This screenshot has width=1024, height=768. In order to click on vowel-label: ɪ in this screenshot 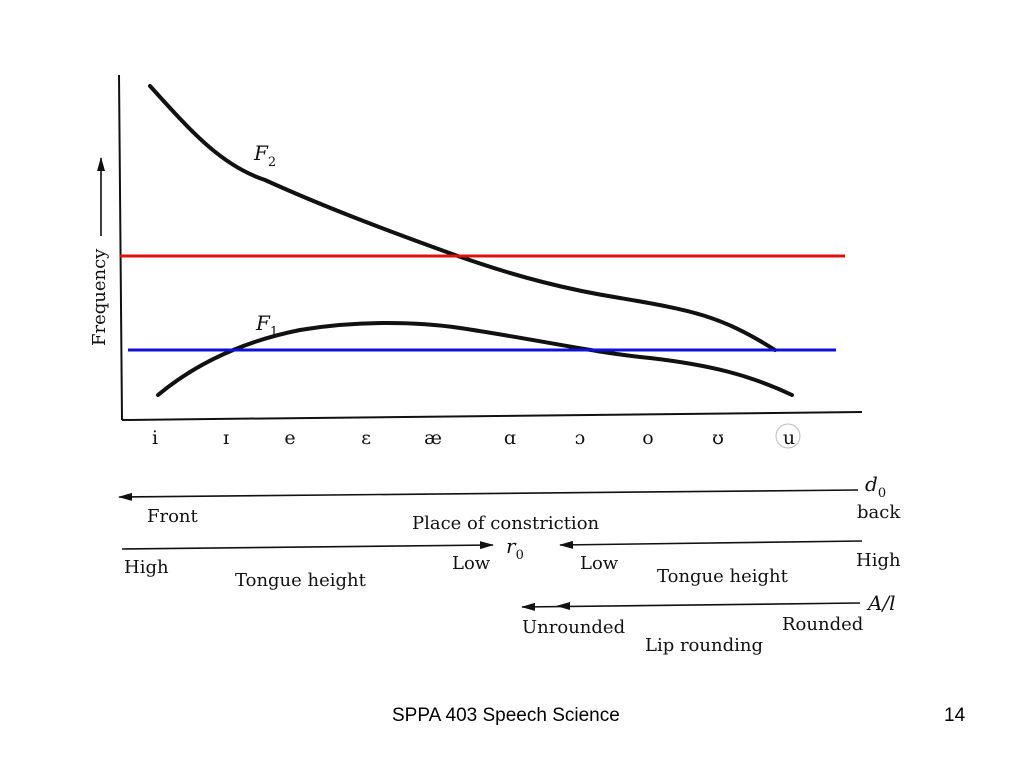, I will do `click(226, 438)`.